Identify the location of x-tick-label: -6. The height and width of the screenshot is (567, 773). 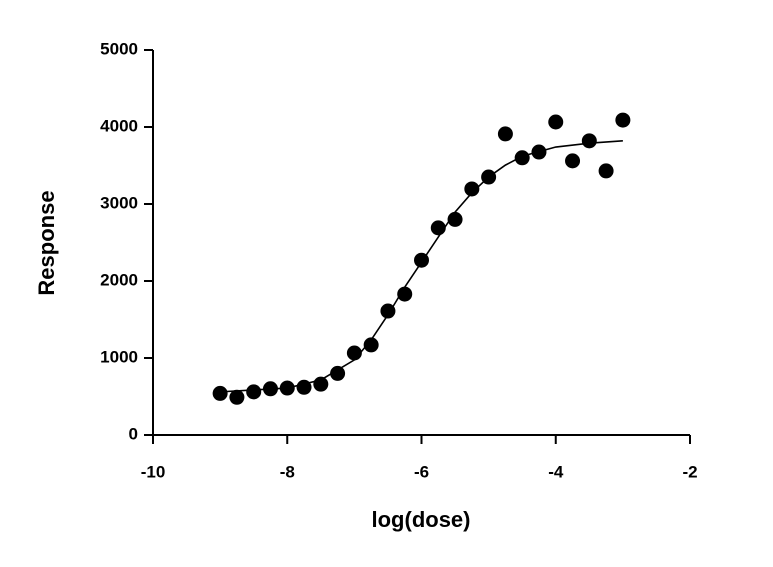
(421, 471).